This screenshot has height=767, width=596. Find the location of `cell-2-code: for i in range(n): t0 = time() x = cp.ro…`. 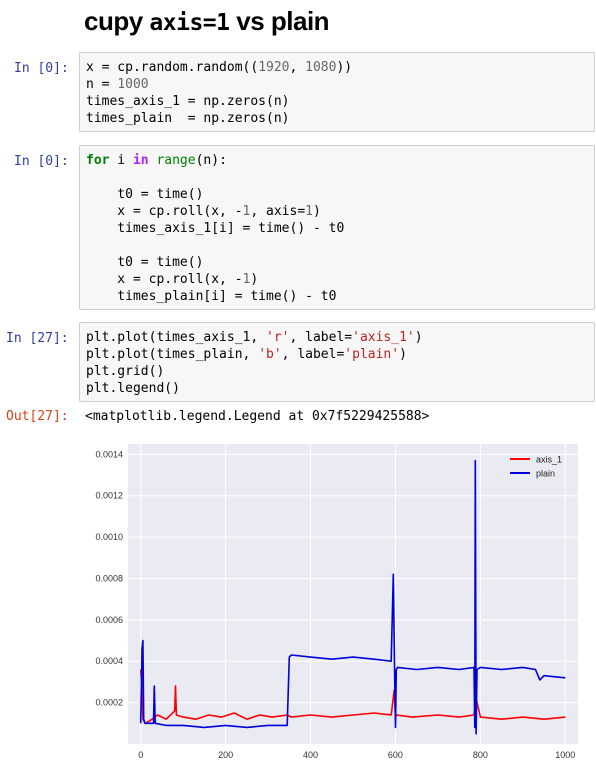

cell-2-code: for i in range(n): t0 = time() x = cp.ro… is located at coordinates (215, 228).